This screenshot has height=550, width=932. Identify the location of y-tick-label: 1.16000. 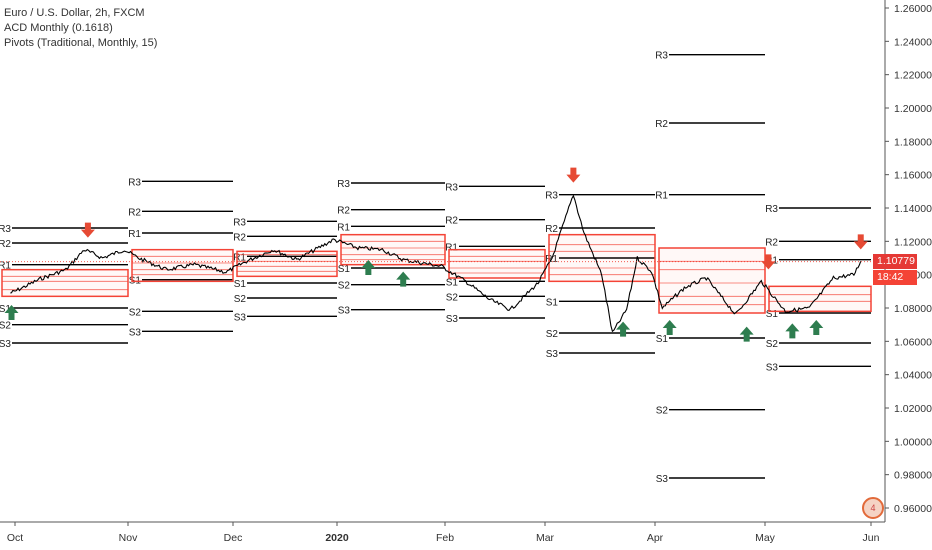
(913, 176).